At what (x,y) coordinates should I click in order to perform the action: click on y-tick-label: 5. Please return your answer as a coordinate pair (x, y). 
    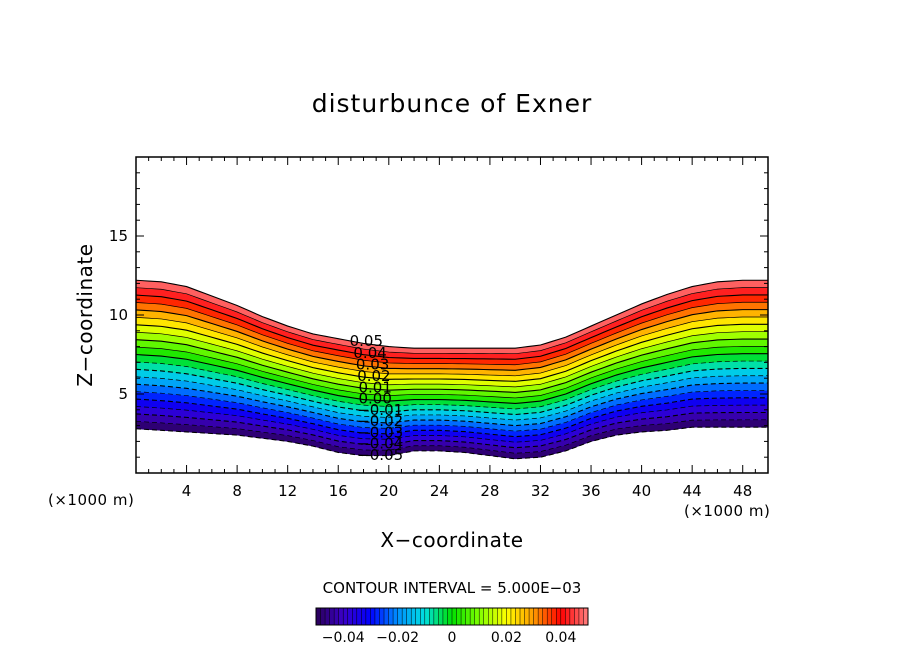
    Looking at the image, I should click on (123, 394).